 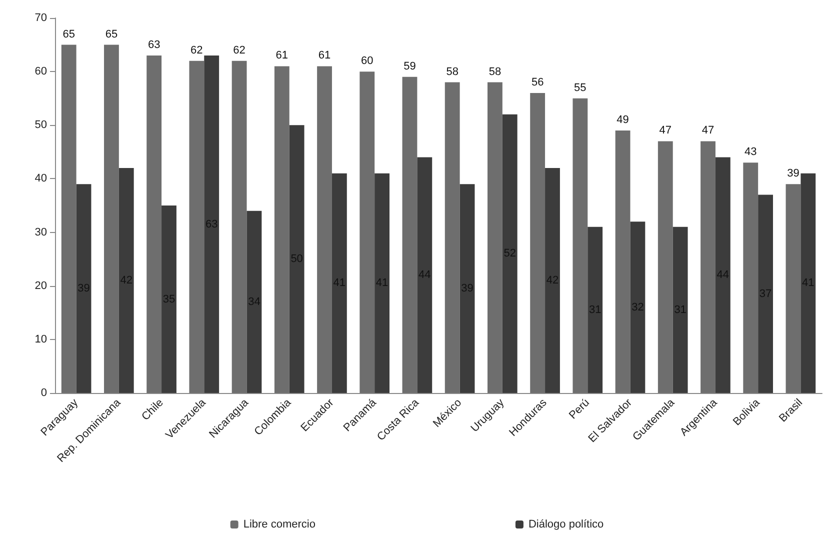 I want to click on y-tick-label: 40, so click(x=40, y=178).